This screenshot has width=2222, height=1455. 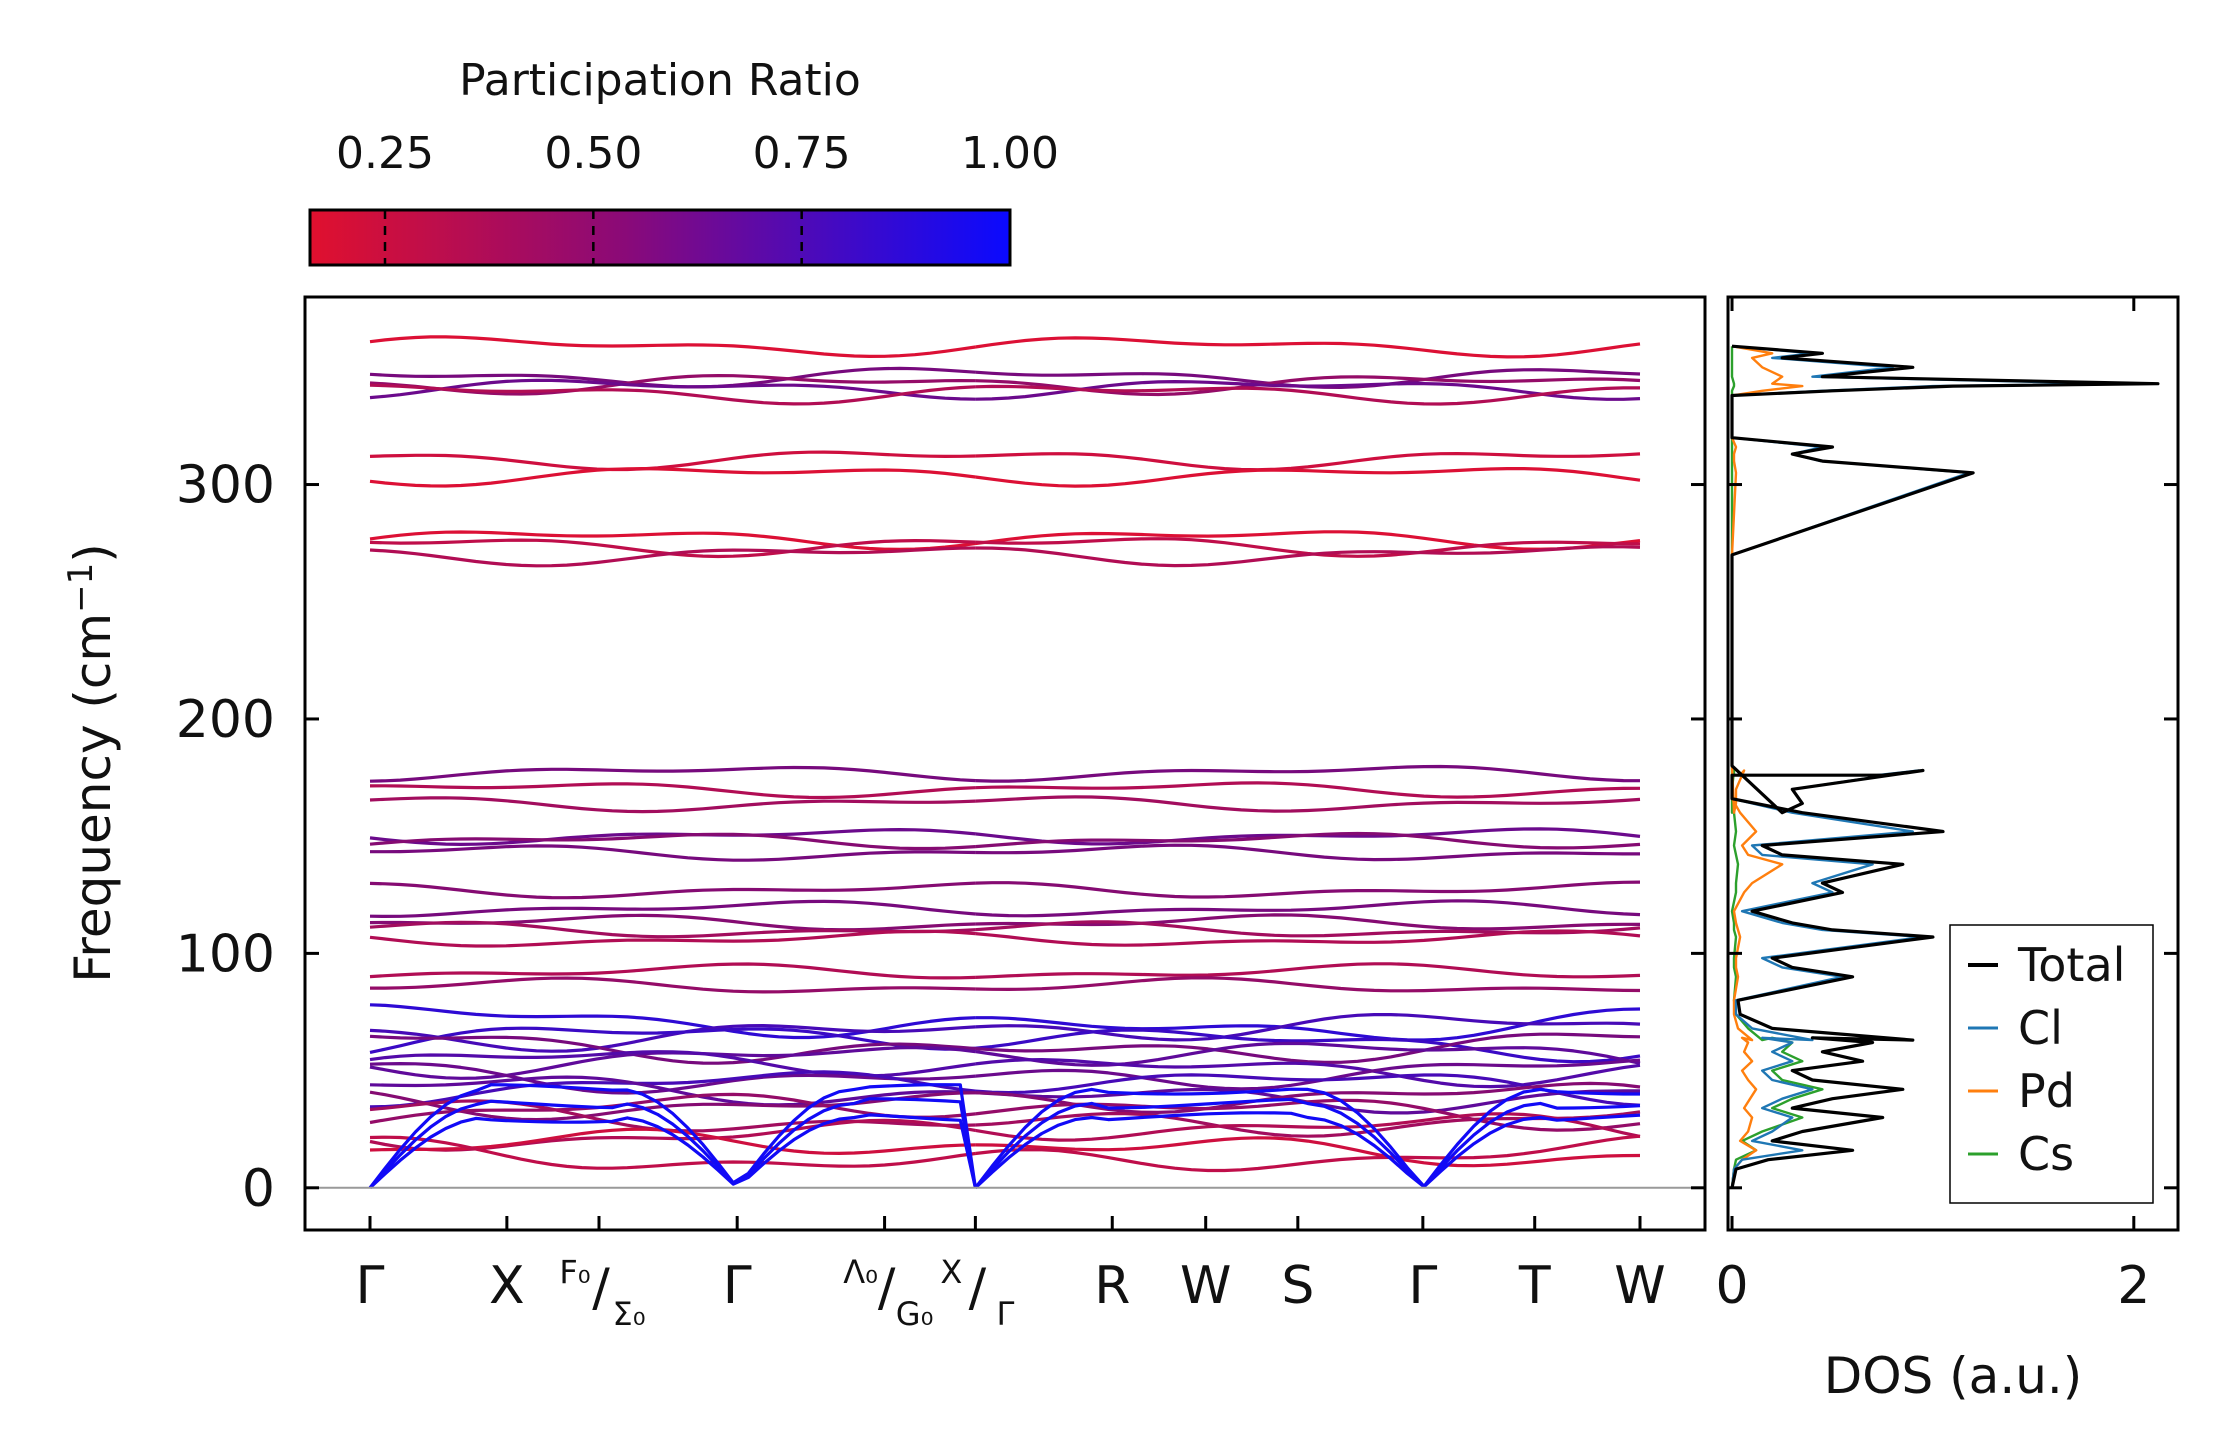 I want to click on legend: Total Cl Pd Cs, so click(x=2051, y=1064).